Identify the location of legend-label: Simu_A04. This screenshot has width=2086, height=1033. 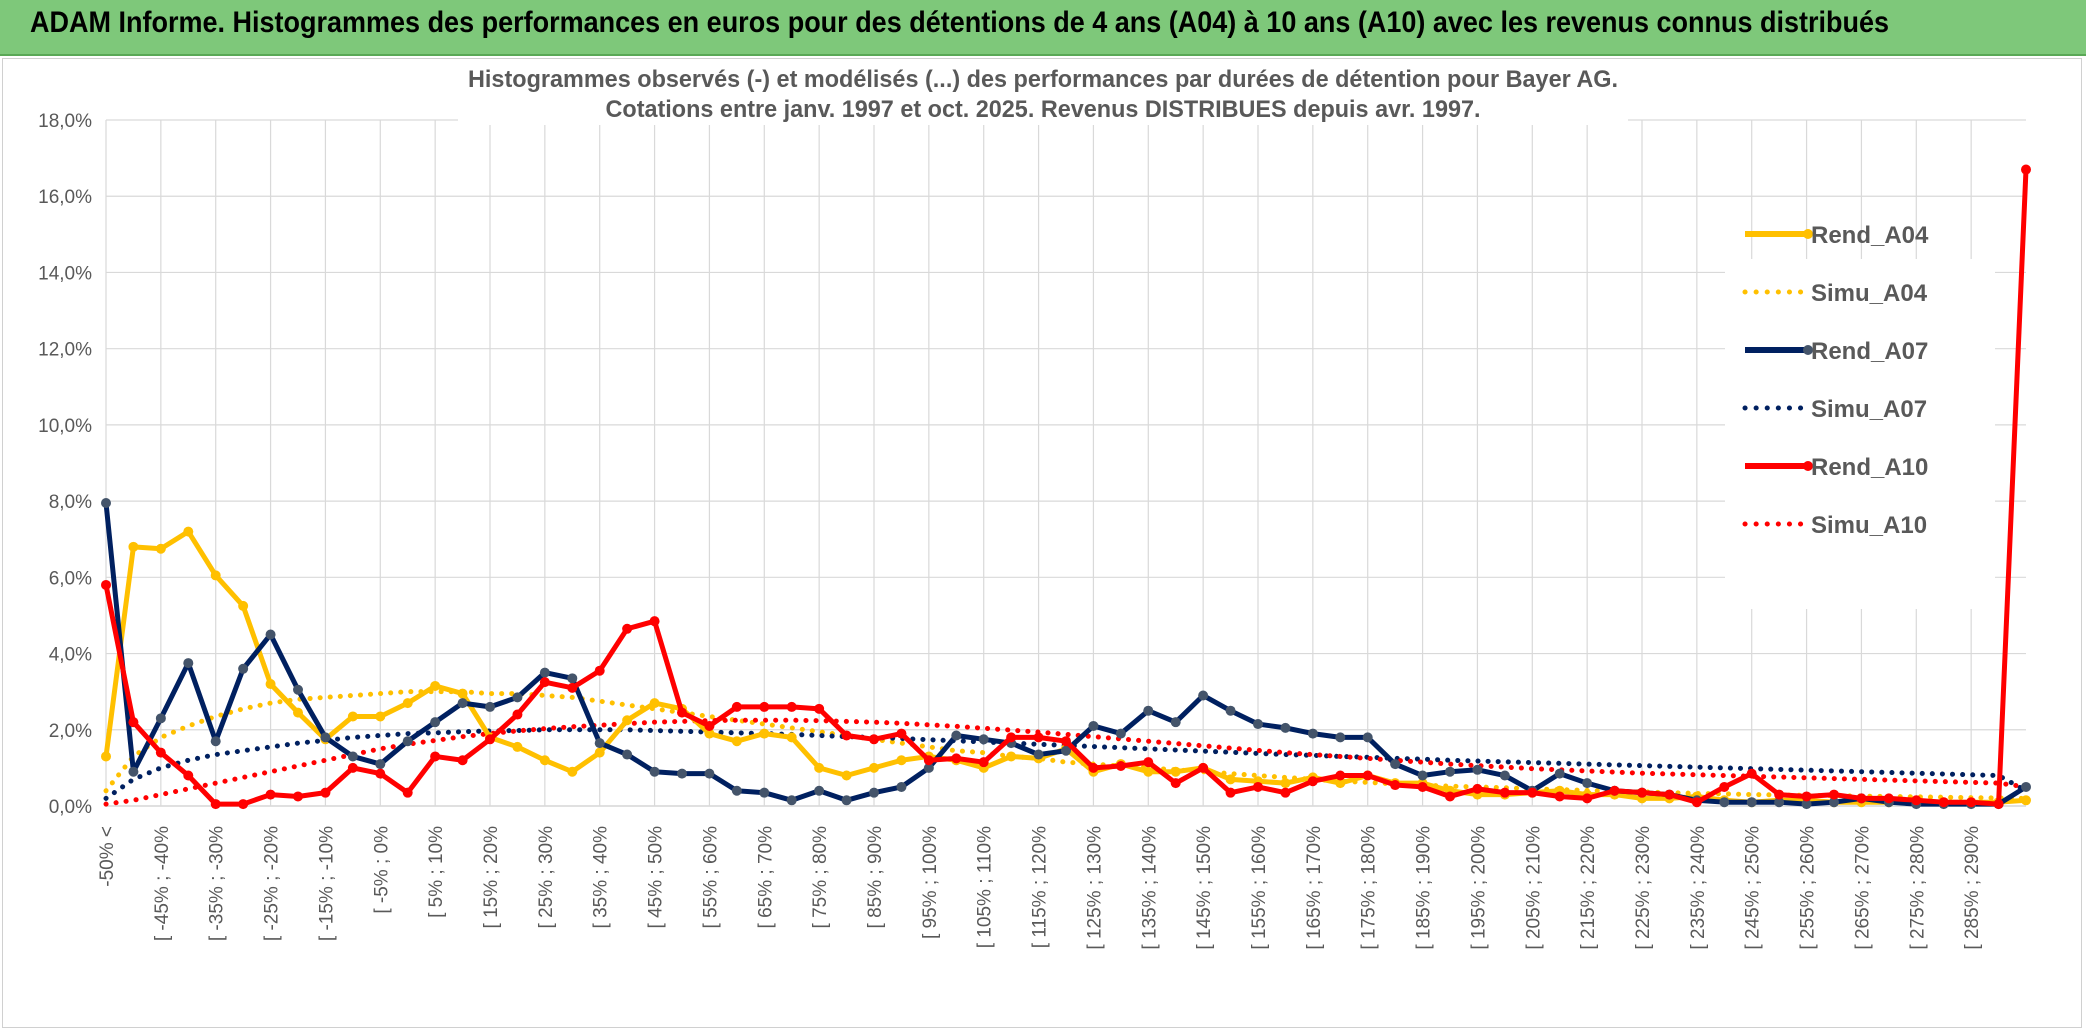
(1869, 293).